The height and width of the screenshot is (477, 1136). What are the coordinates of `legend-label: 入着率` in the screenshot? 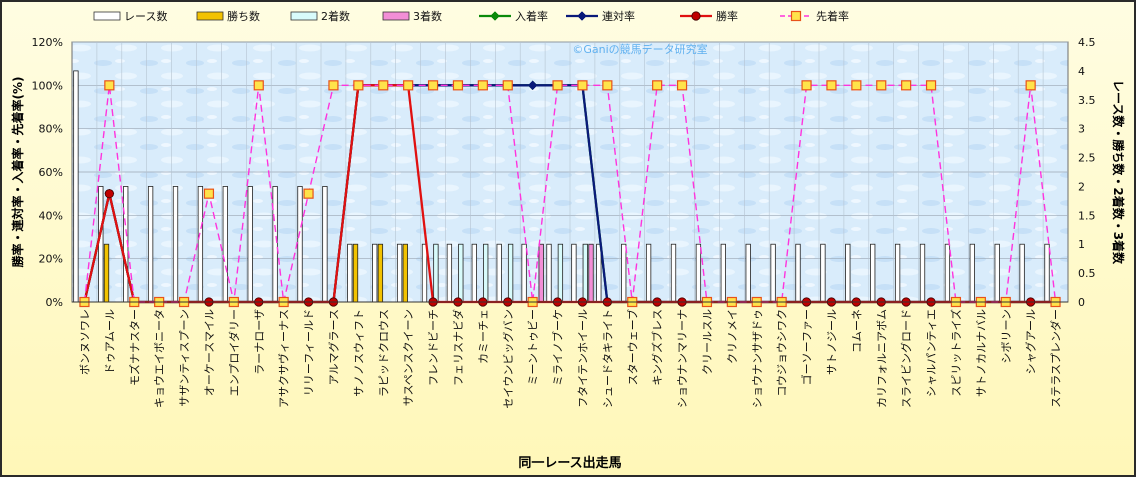 It's located at (531, 16).